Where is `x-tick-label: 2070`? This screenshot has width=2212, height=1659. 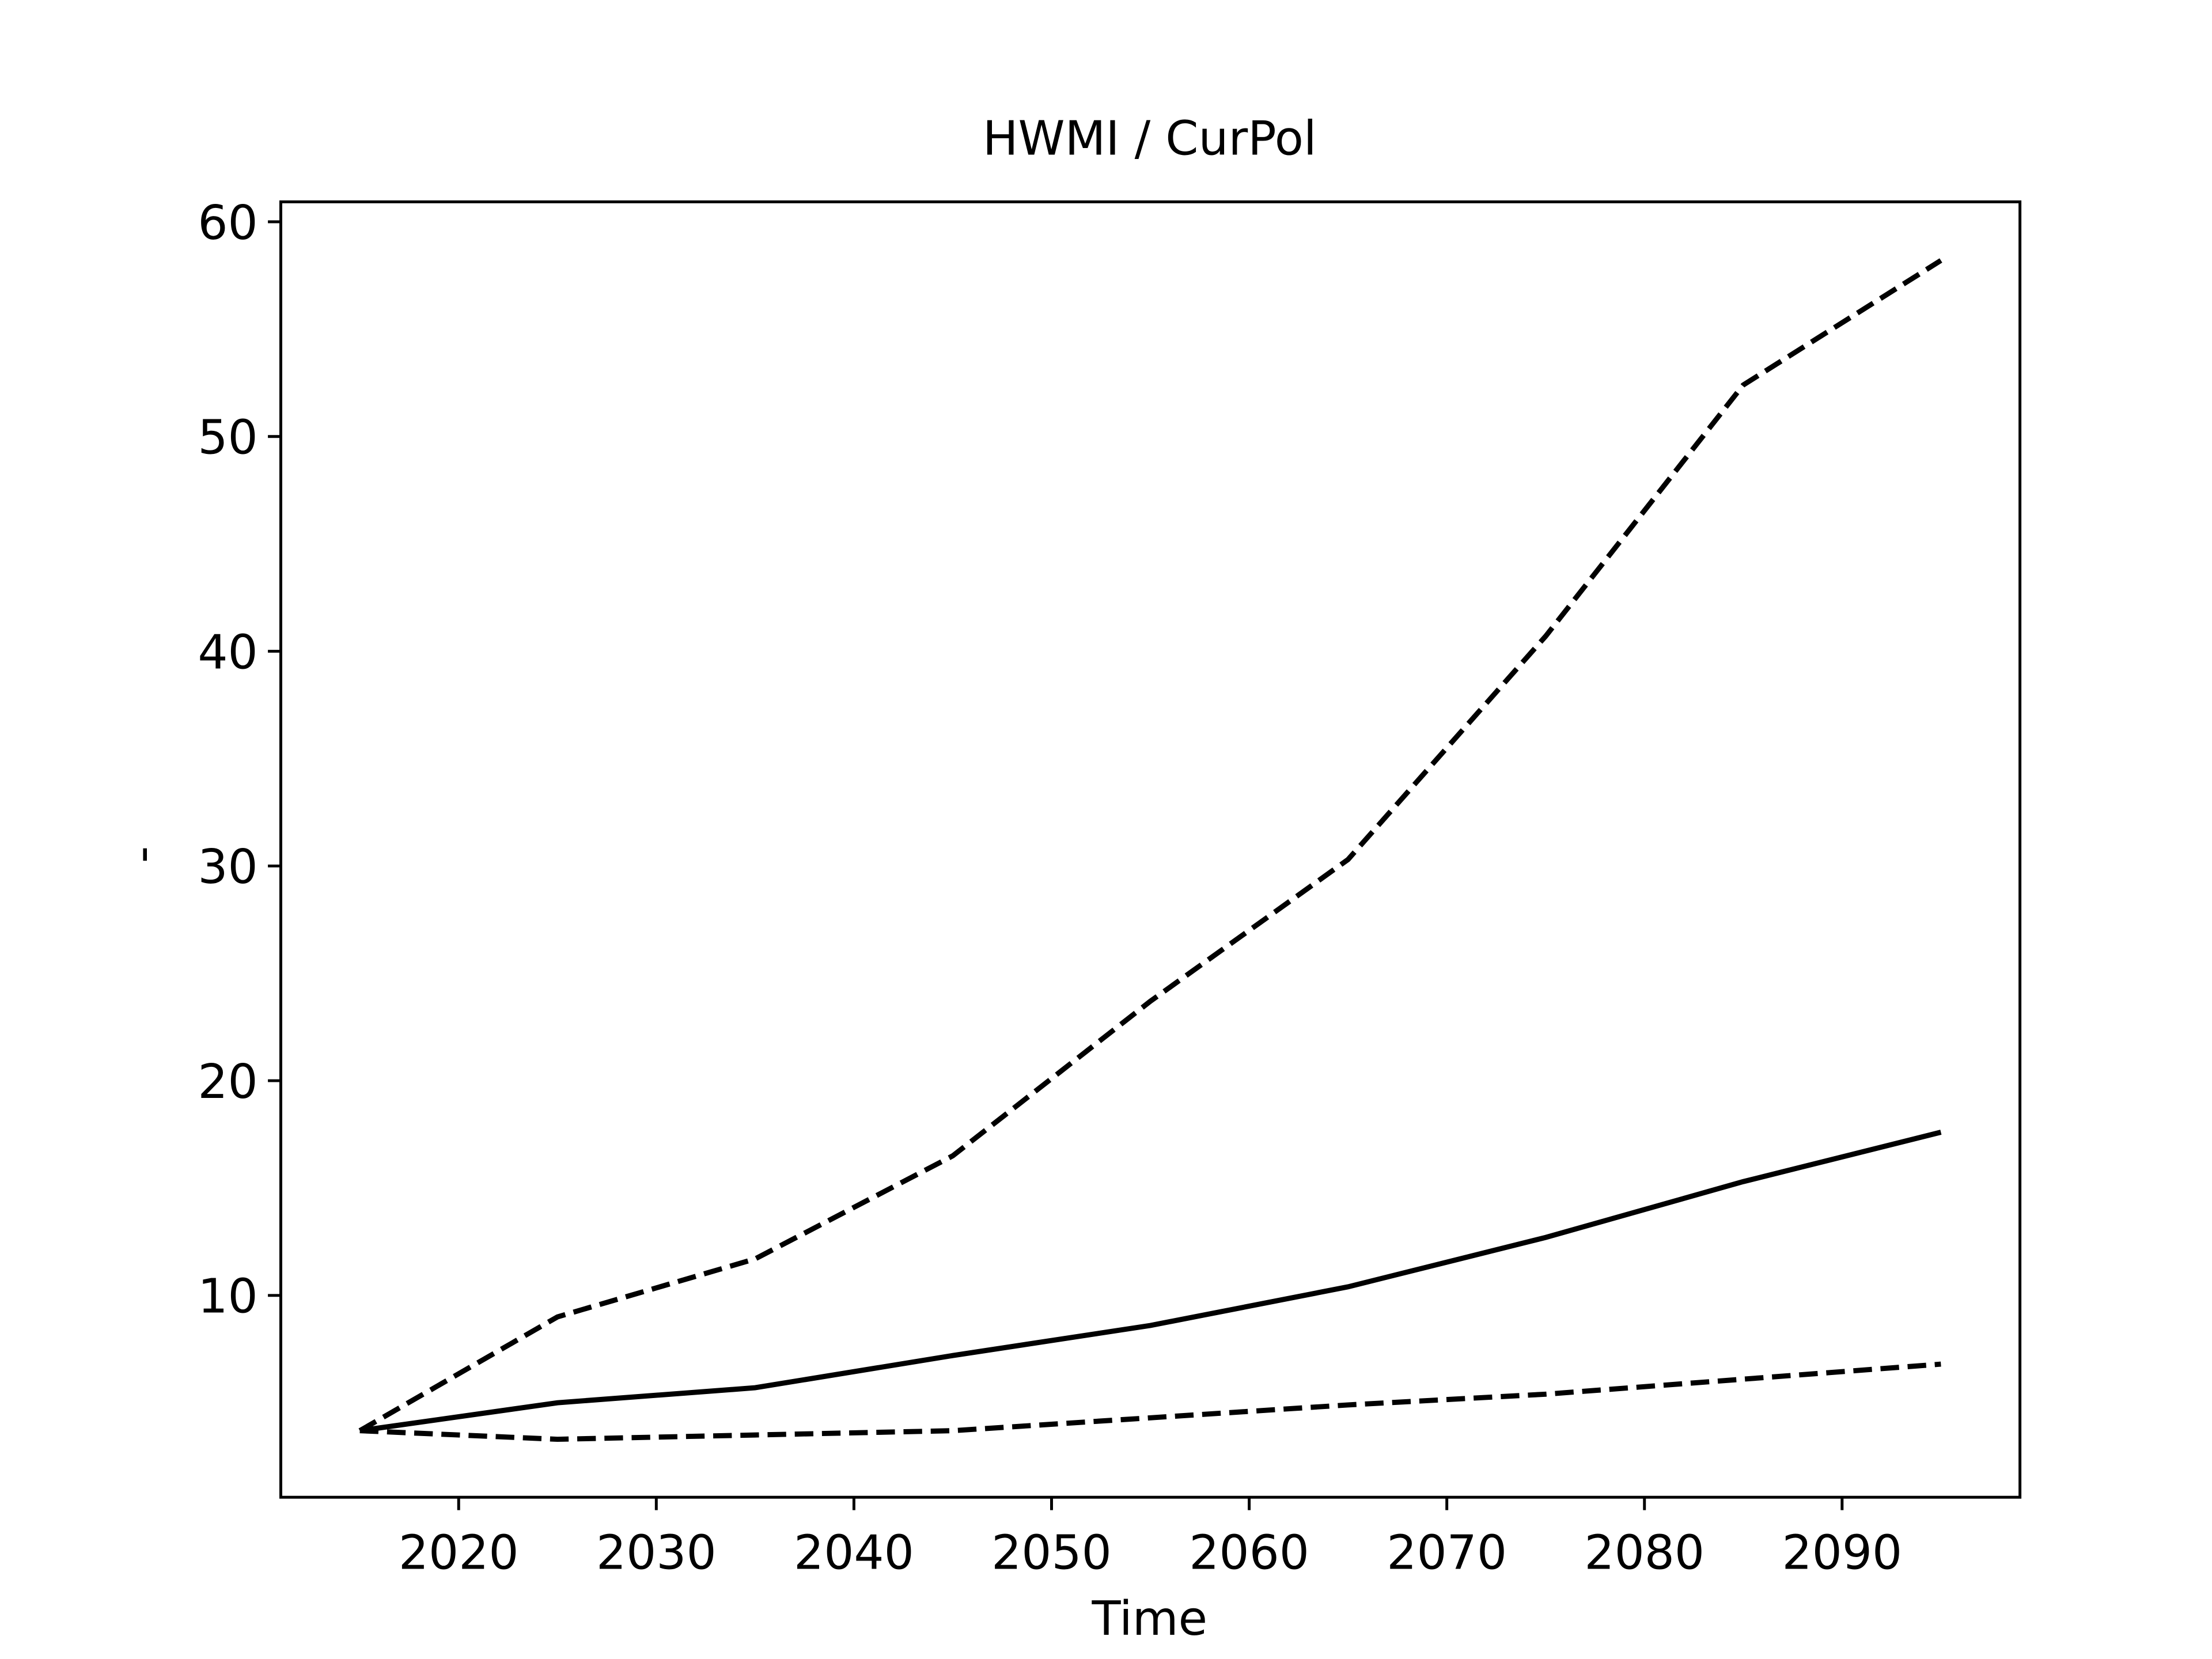 x-tick-label: 2070 is located at coordinates (1447, 1552).